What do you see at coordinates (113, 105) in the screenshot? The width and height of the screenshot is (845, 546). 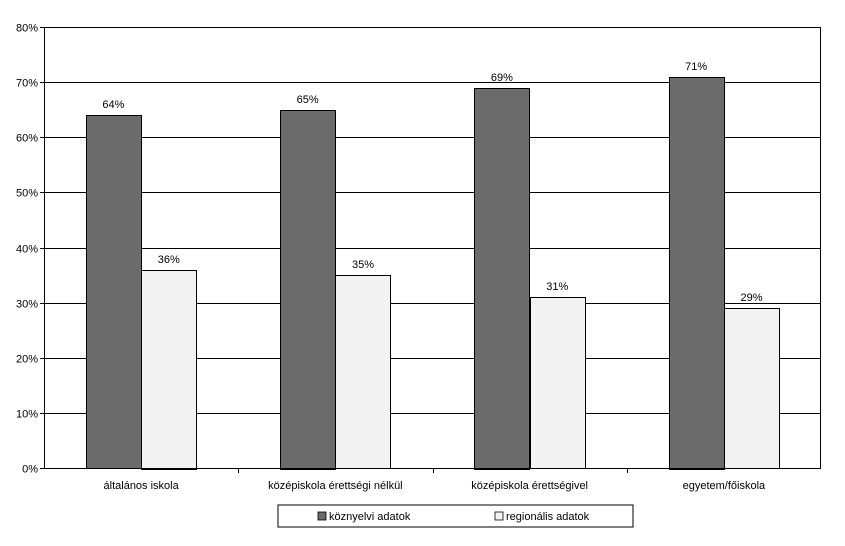 I see `data-label: 64%` at bounding box center [113, 105].